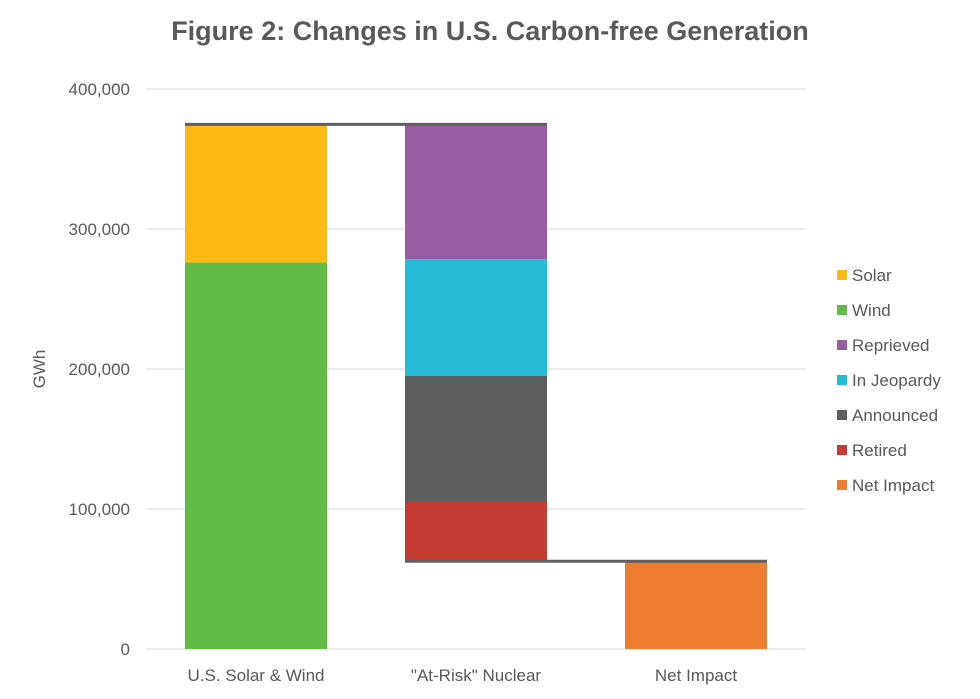 The width and height of the screenshot is (980, 699). I want to click on legend-item: Reprieved, so click(883, 345).